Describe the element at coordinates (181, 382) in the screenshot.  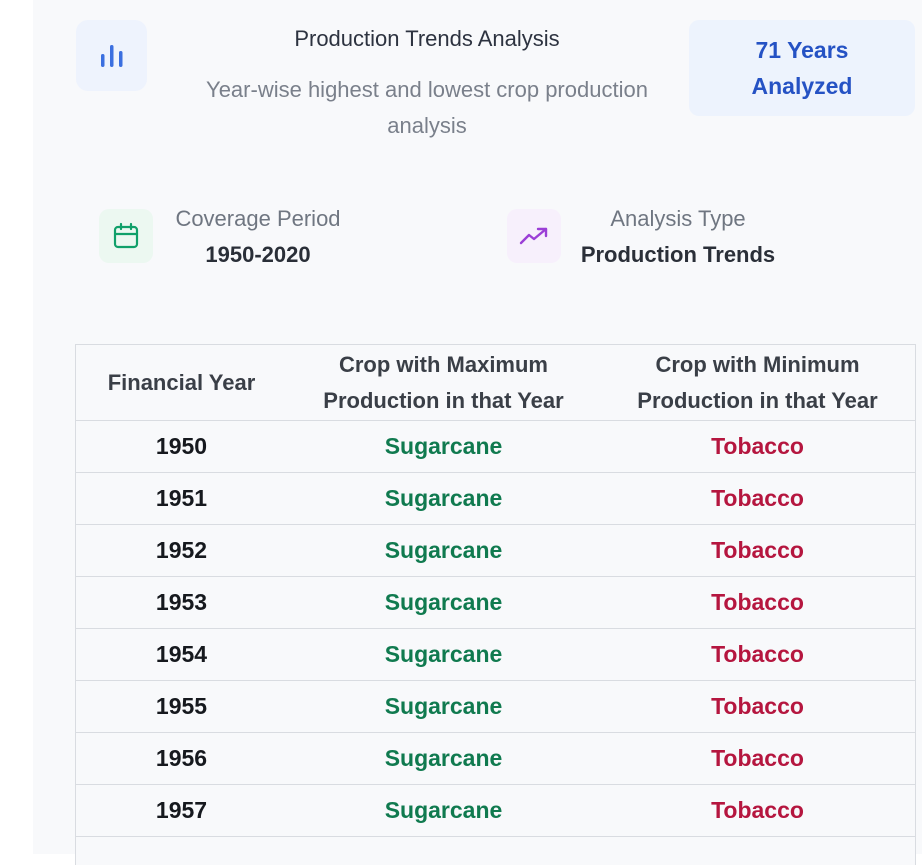
I see `column-header-year: Financial Year` at that location.